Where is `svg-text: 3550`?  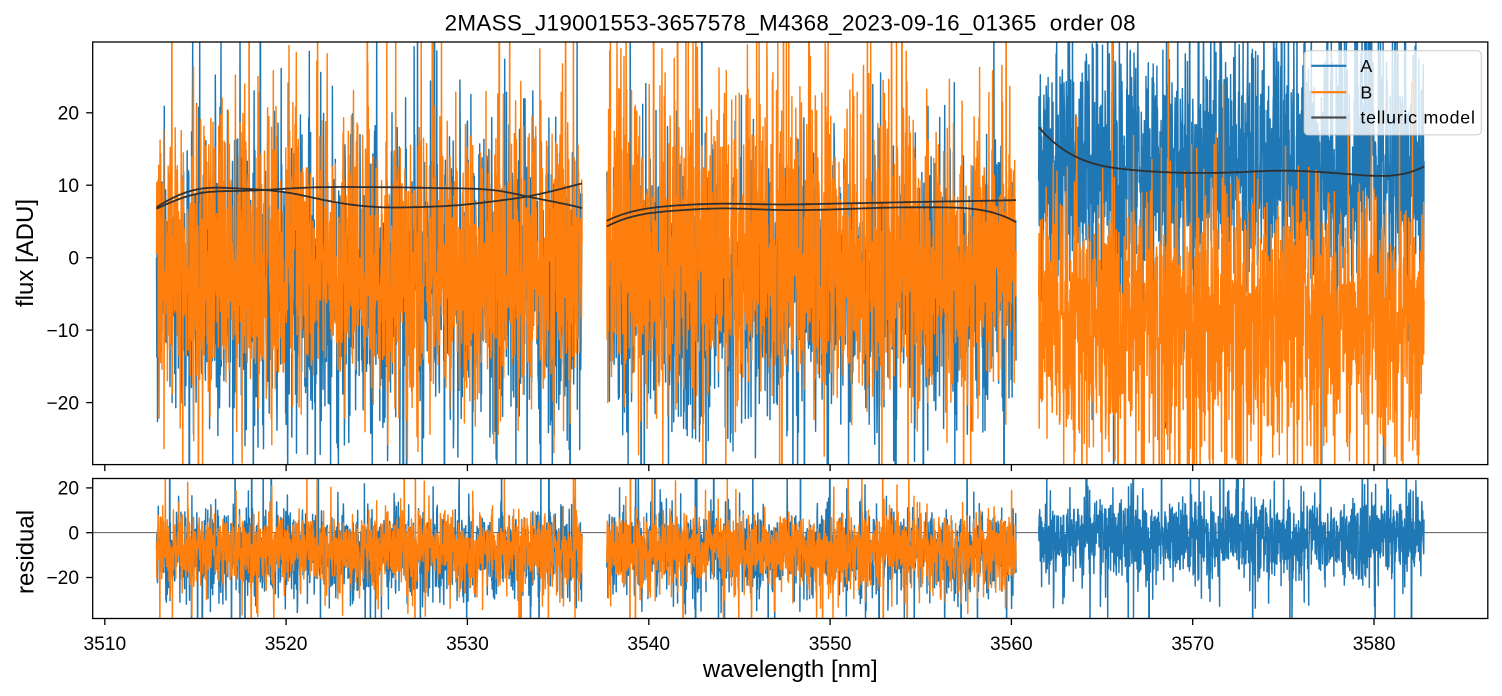
svg-text: 3550 is located at coordinates (830, 644).